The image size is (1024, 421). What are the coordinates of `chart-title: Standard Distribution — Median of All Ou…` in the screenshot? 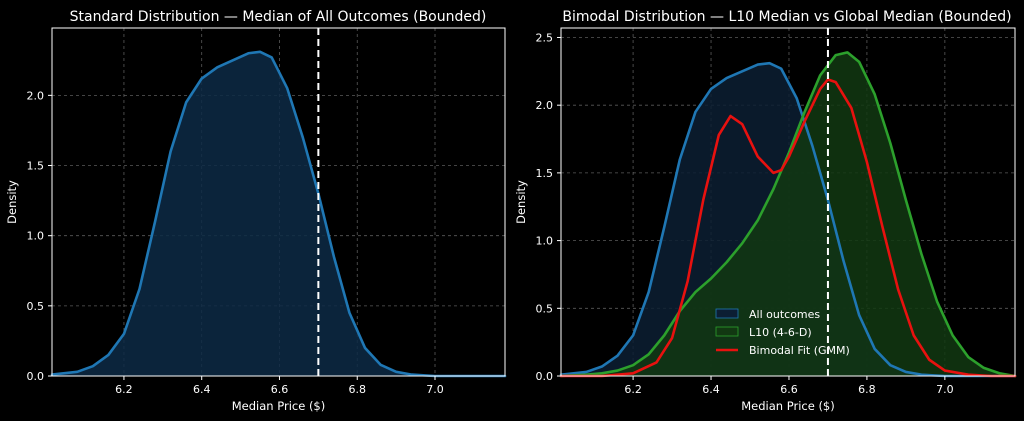 It's located at (278, 17).